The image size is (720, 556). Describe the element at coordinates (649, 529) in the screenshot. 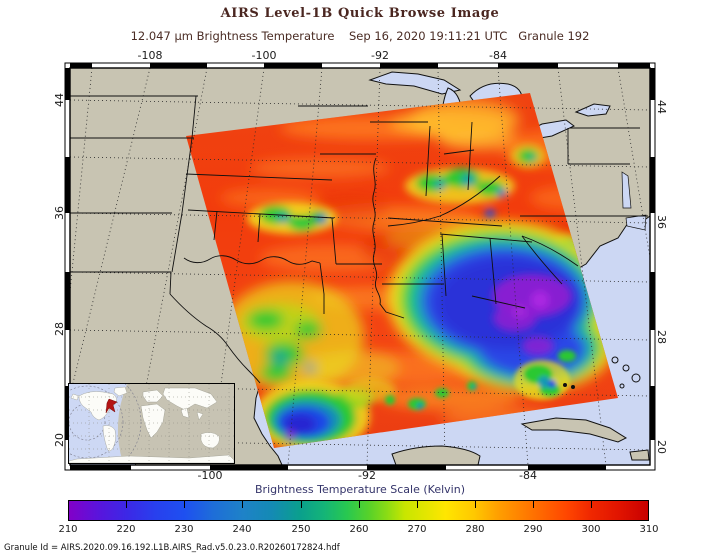

I see `colorbar-tick-label: 310` at that location.